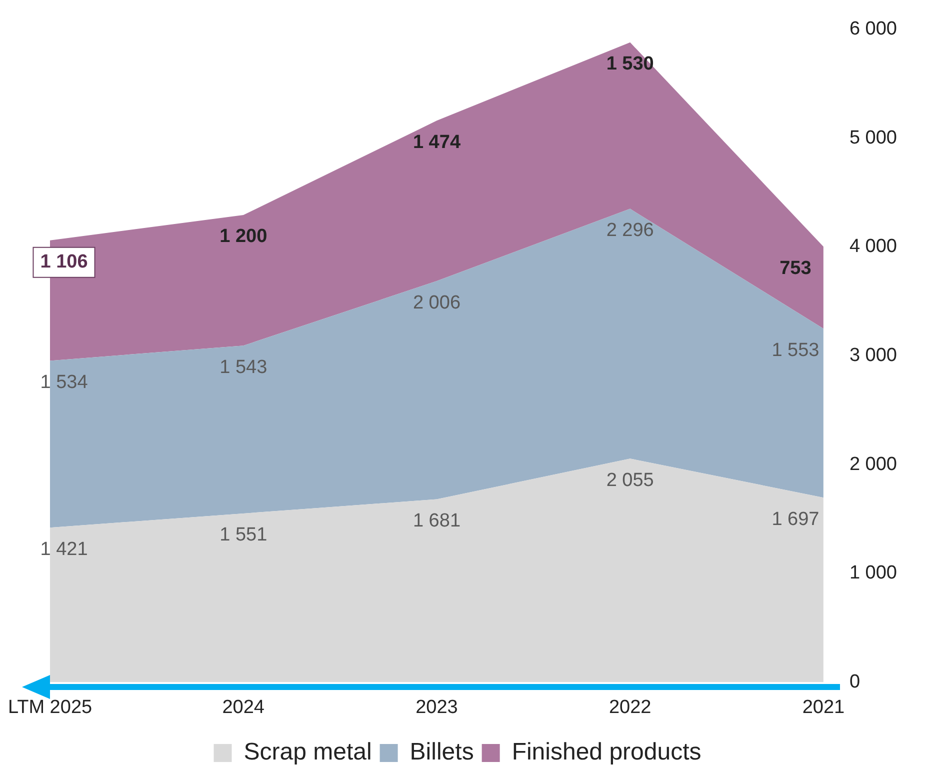  I want to click on y-tick-label: 6 000, so click(873, 29).